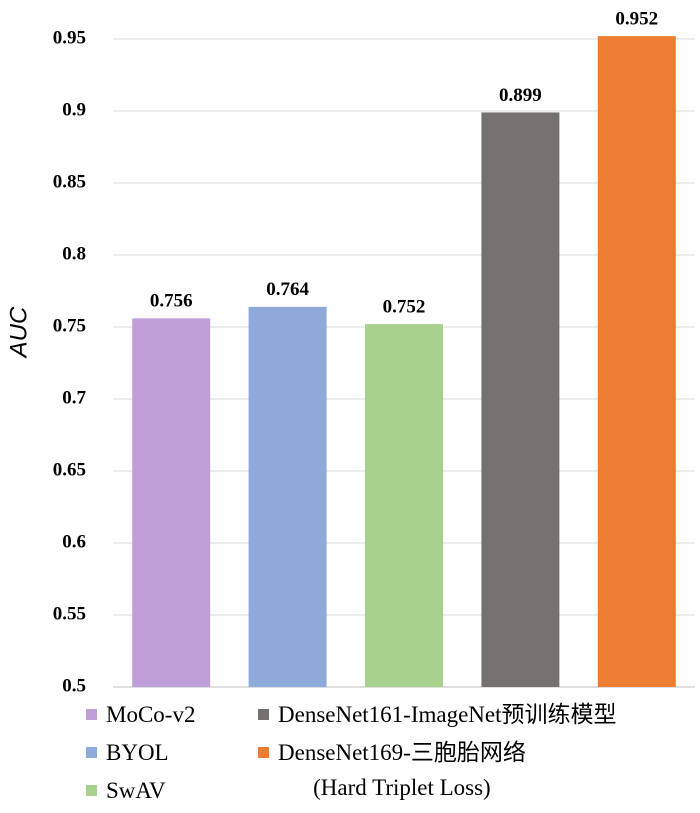  Describe the element at coordinates (74, 397) in the screenshot. I see `y-tick-label: 0.7` at that location.